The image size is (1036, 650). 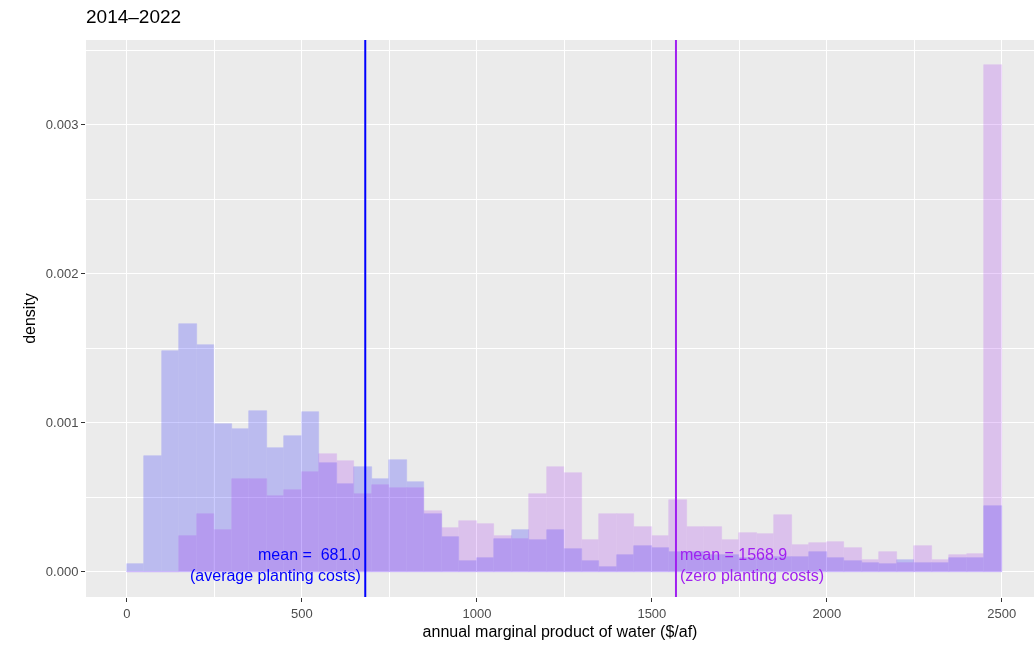 What do you see at coordinates (62, 274) in the screenshot?
I see `y-tick-label: 0.002` at bounding box center [62, 274].